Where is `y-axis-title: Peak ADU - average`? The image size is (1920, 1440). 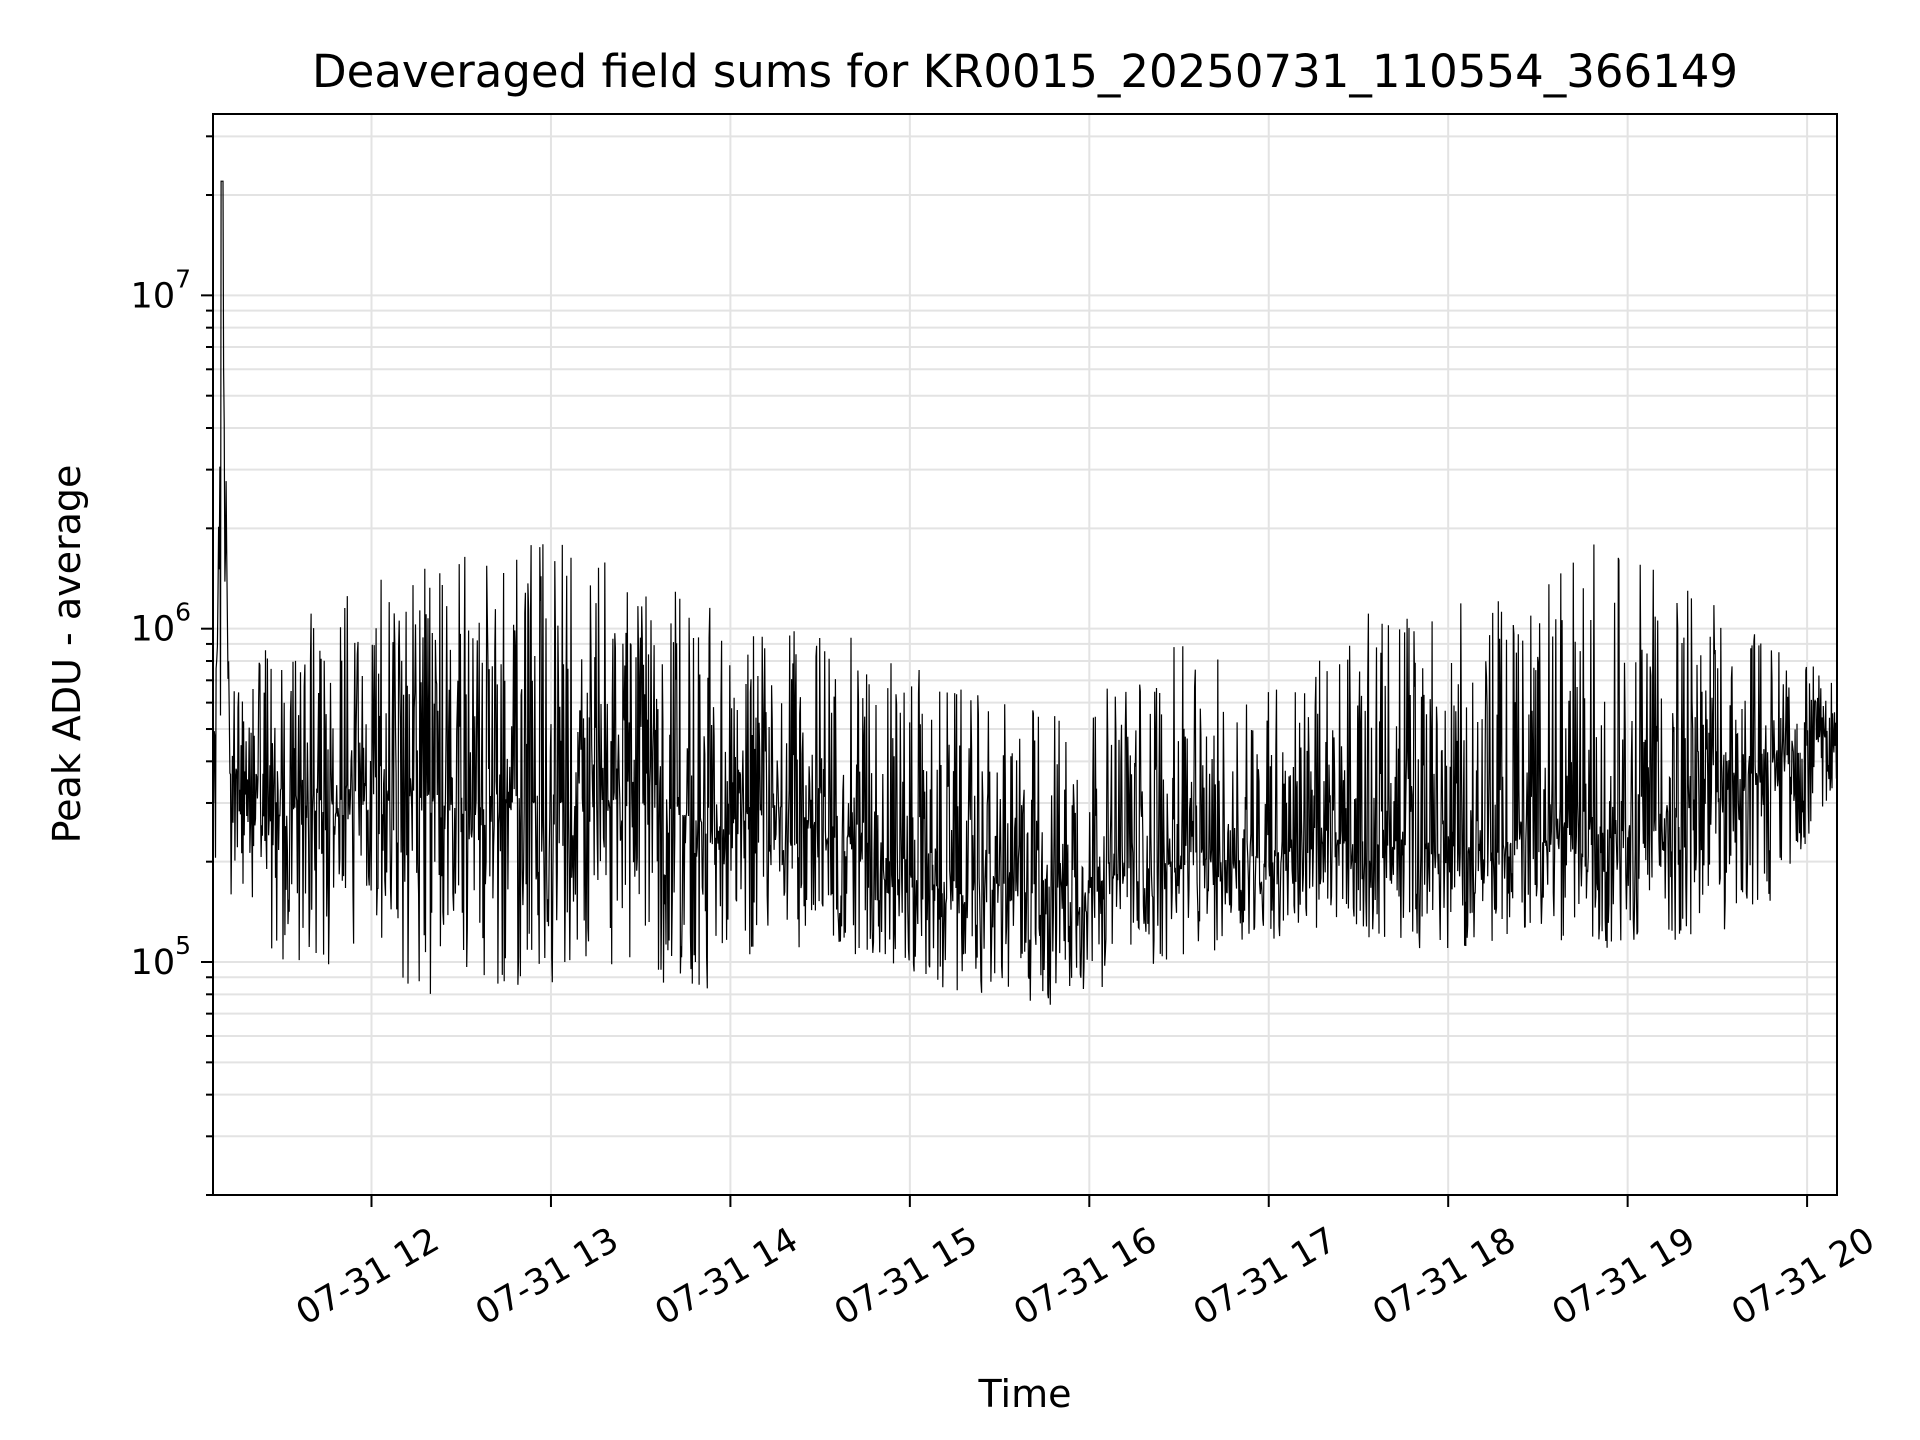 y-axis-title: Peak ADU - average is located at coordinates (67, 654).